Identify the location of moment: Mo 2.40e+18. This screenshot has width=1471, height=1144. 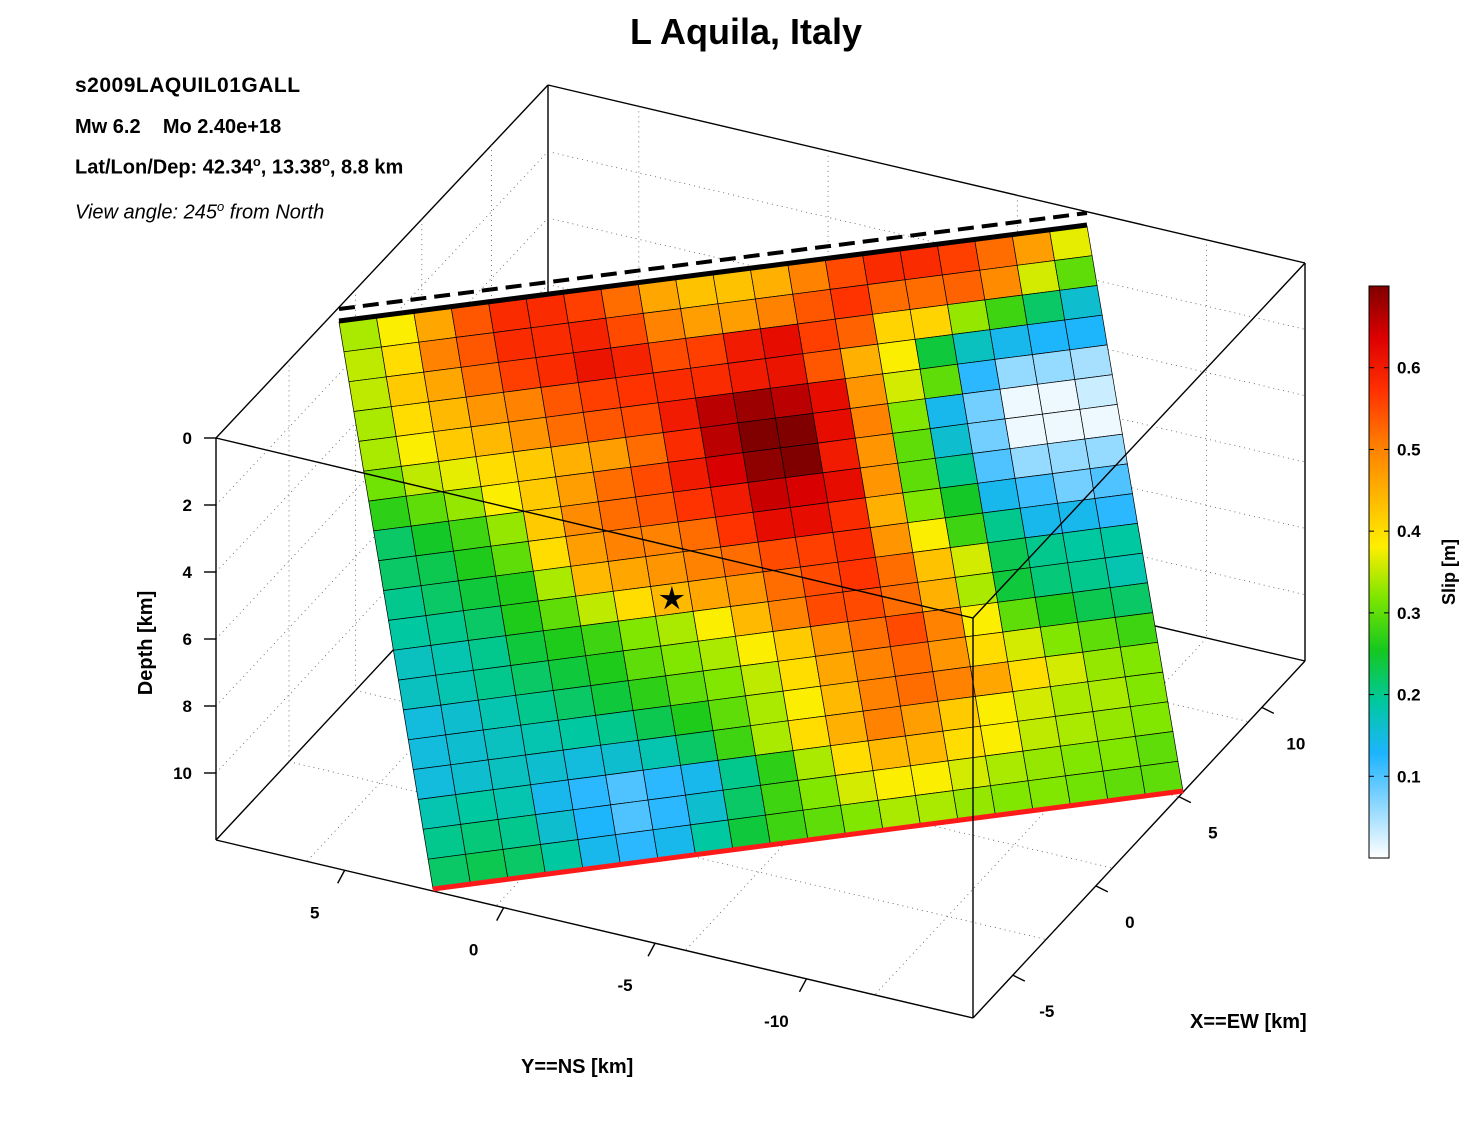
(222, 127).